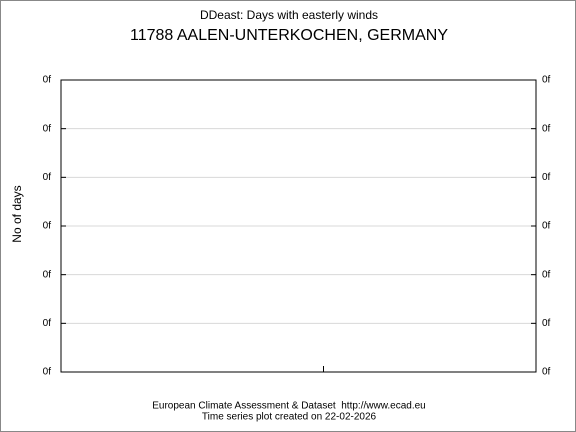 The height and width of the screenshot is (432, 576). I want to click on footer: Time series plot created on 22-02-2026, so click(289, 417).